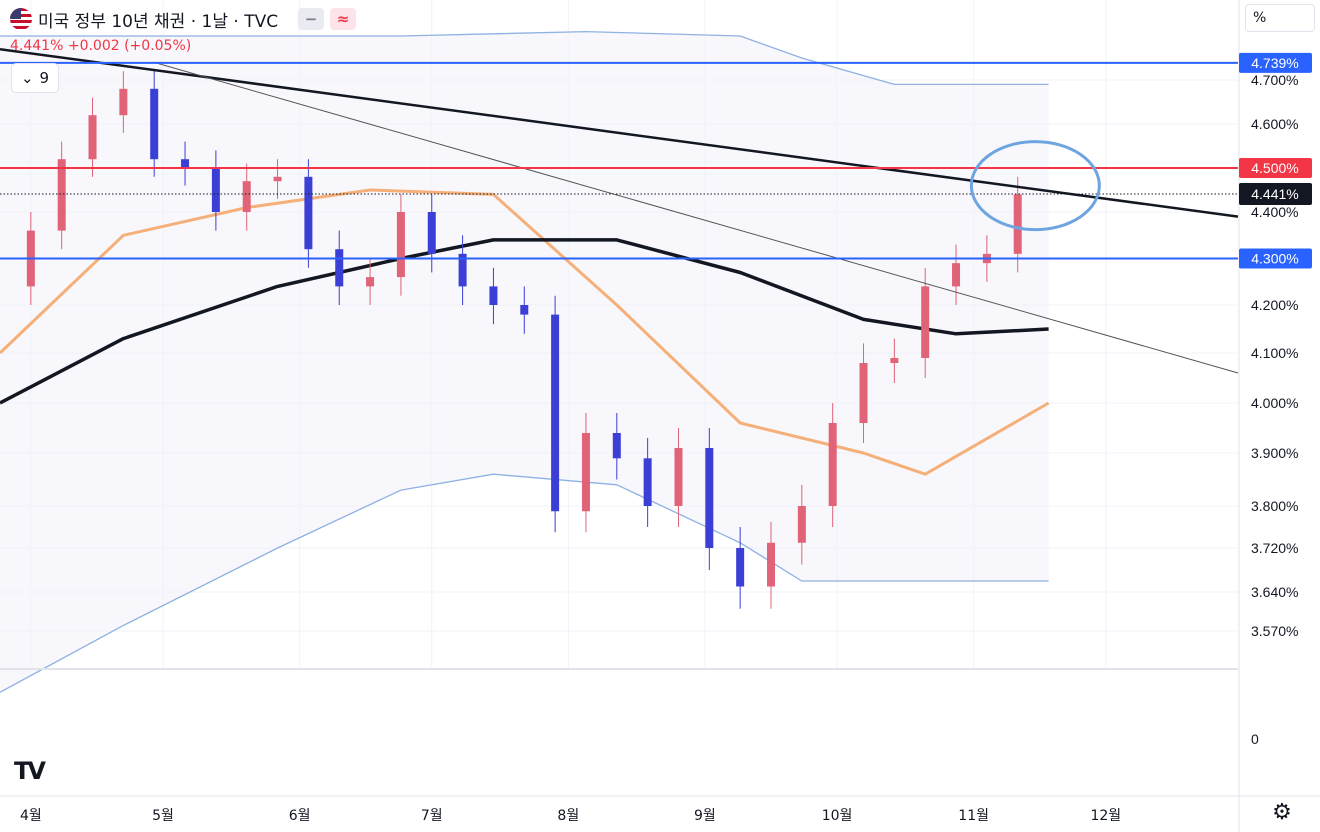 Image resolution: width=1320 pixels, height=832 pixels. What do you see at coordinates (1255, 739) in the screenshot?
I see `lower-pane-tick: 0` at bounding box center [1255, 739].